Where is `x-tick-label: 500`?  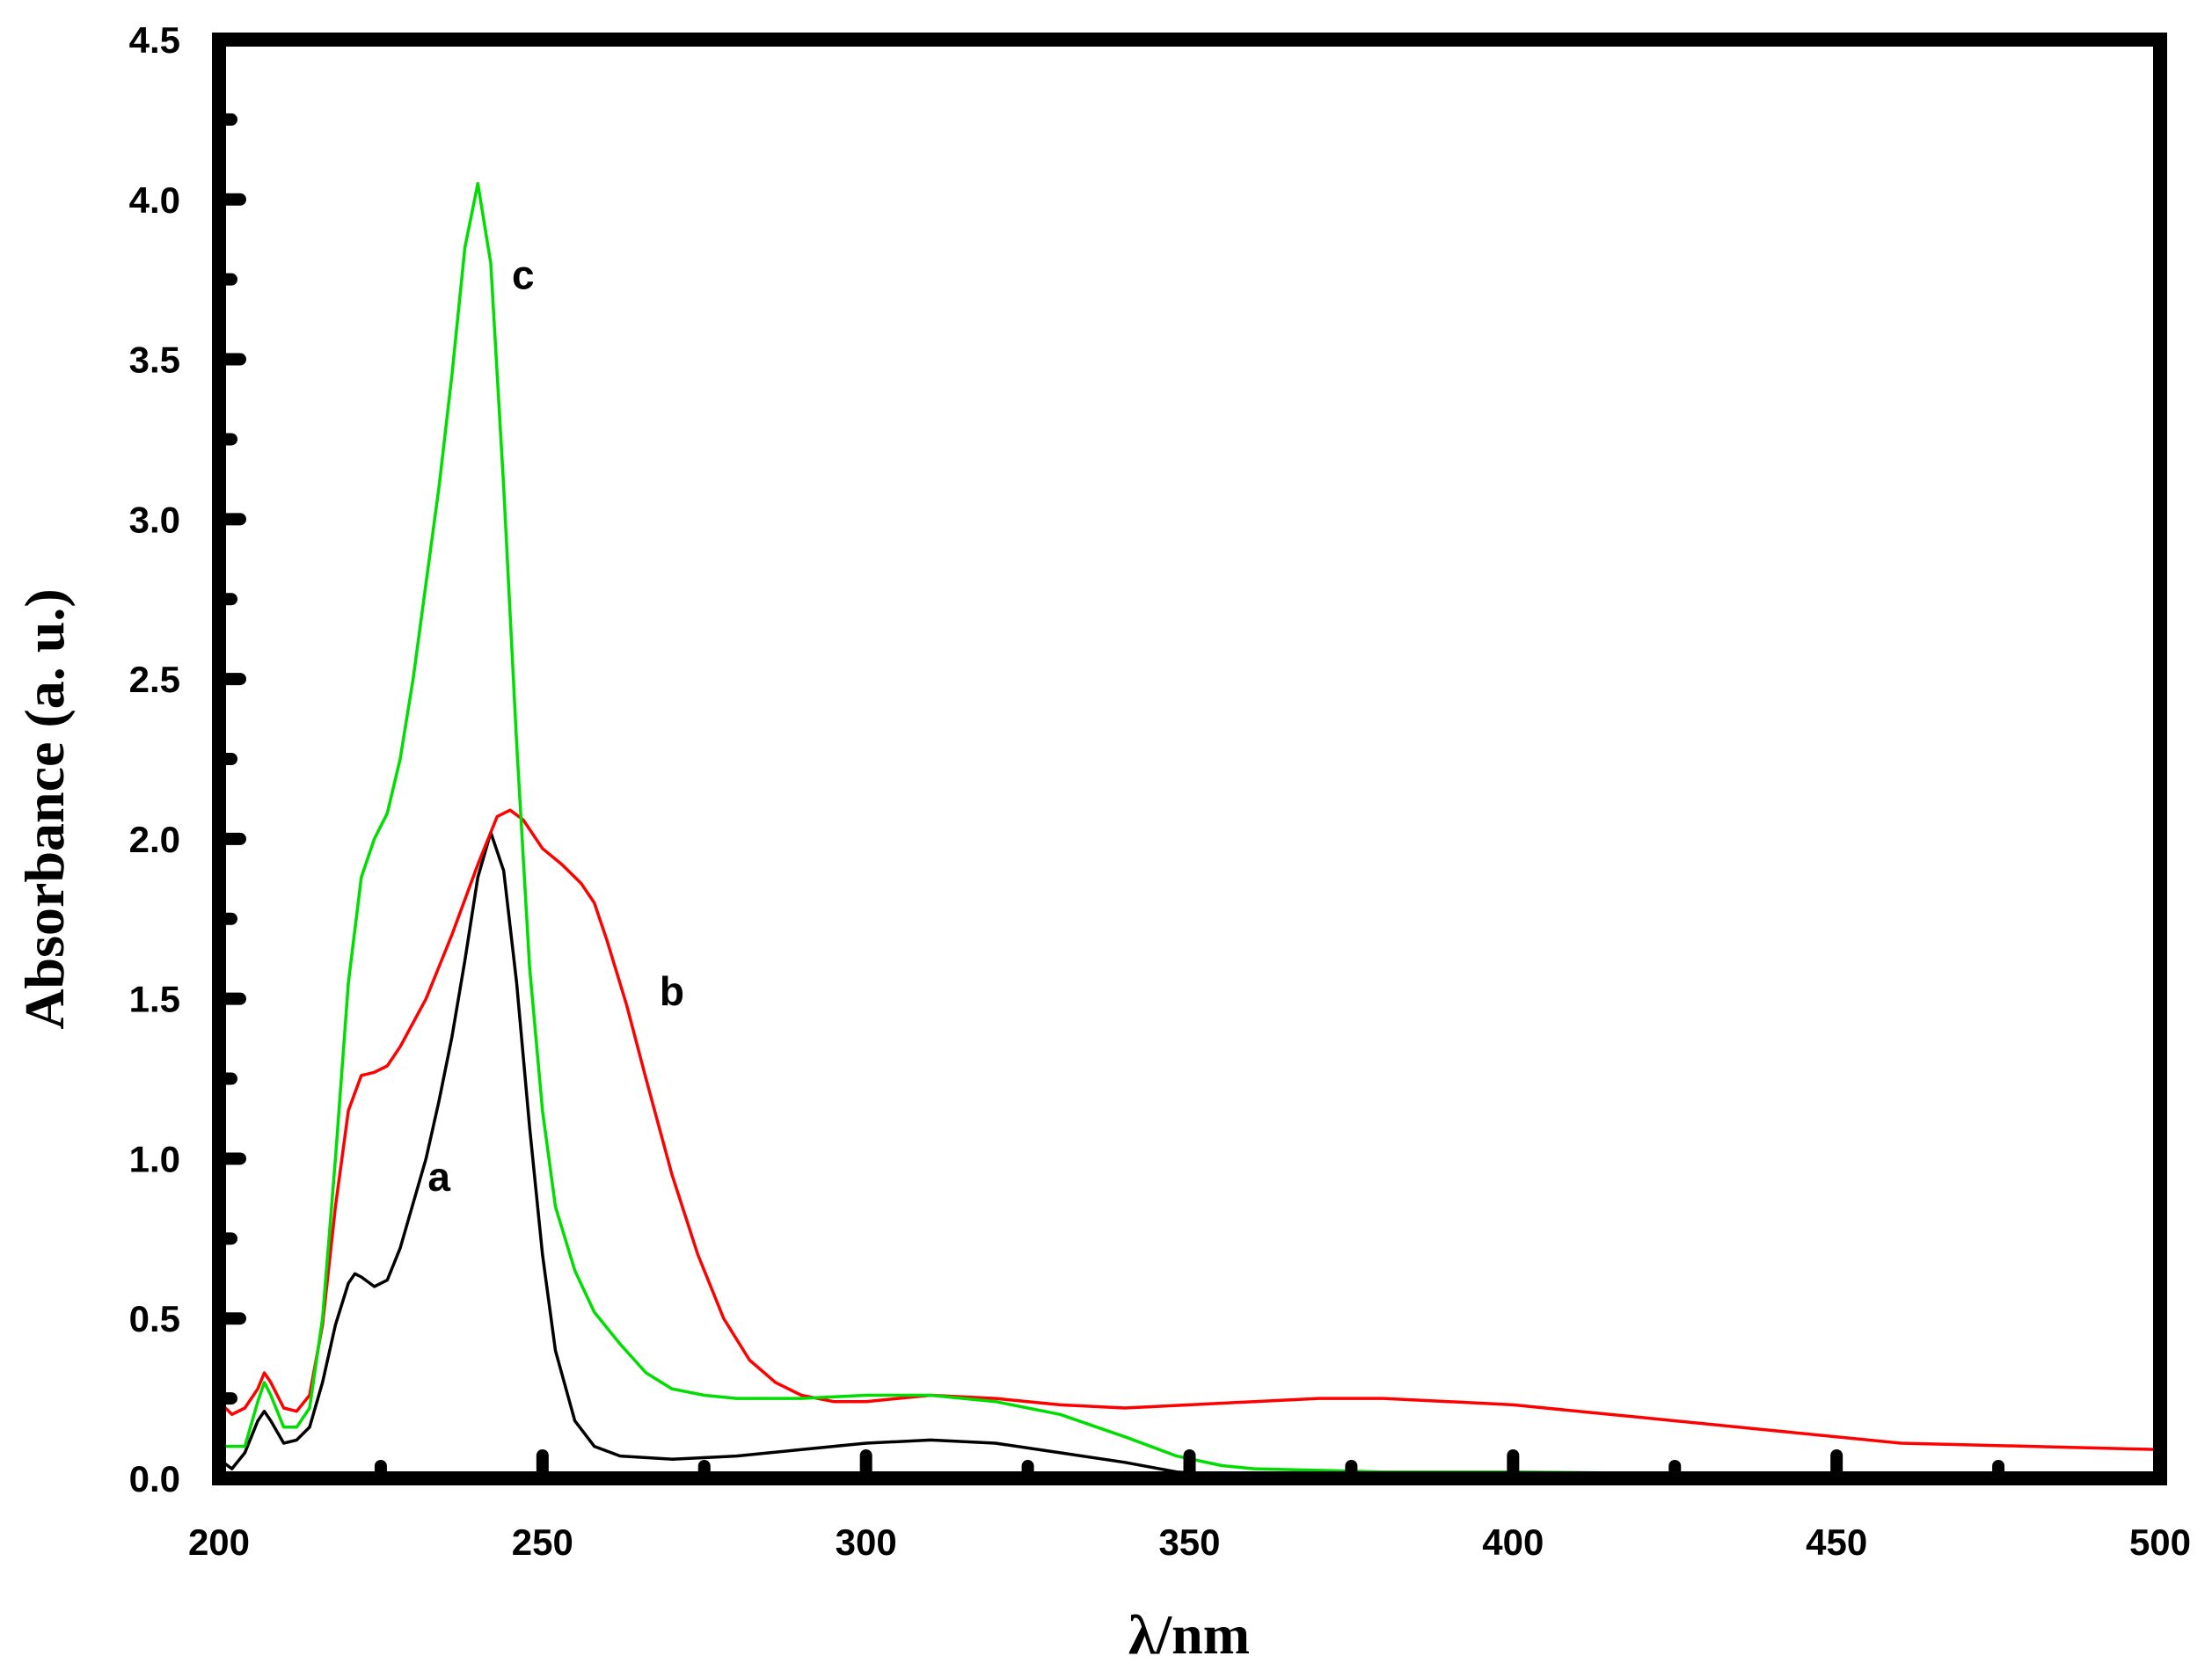 x-tick-label: 500 is located at coordinates (2160, 1542).